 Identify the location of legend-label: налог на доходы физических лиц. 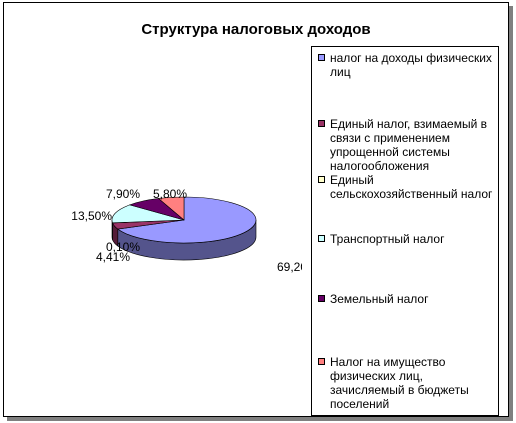
(411, 65).